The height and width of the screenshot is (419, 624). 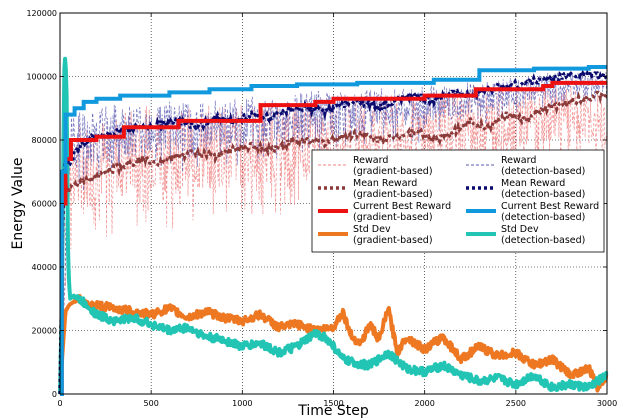 What do you see at coordinates (393, 235) in the screenshot?
I see `legend-label-std-dev-gradient-based: Std Dev (gradient-based)` at bounding box center [393, 235].